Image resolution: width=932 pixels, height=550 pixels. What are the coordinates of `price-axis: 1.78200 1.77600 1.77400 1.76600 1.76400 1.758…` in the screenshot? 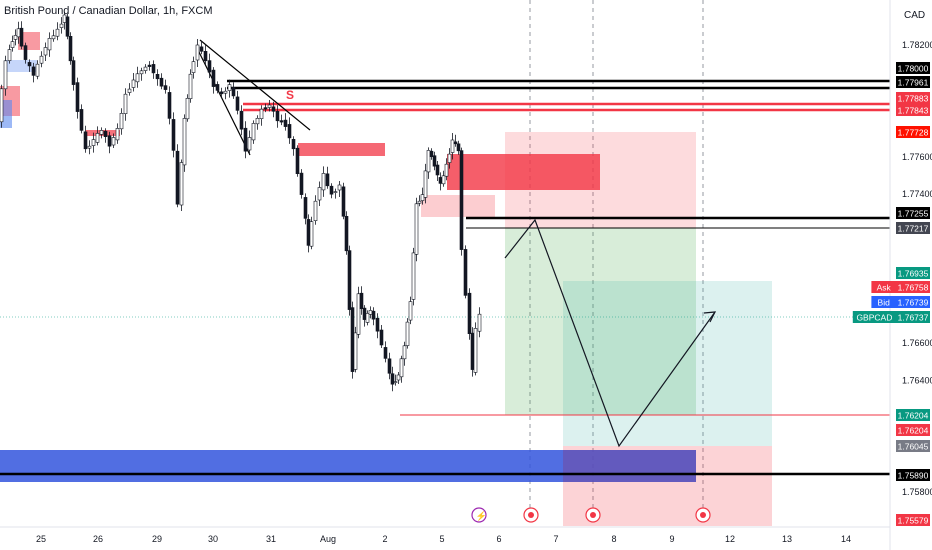 It's located at (917, 268).